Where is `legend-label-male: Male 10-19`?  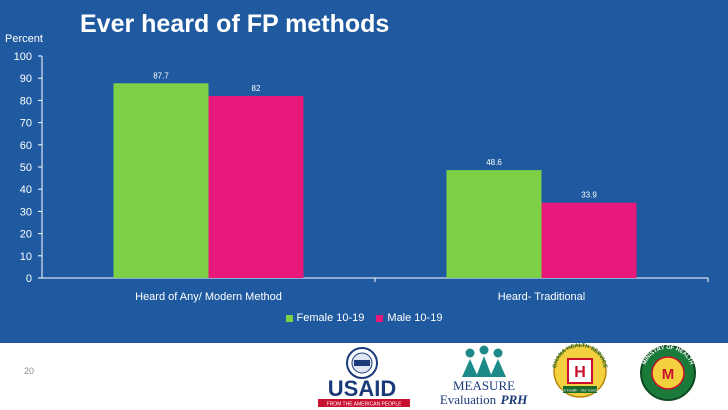
legend-label-male: Male 10-19 is located at coordinates (415, 318).